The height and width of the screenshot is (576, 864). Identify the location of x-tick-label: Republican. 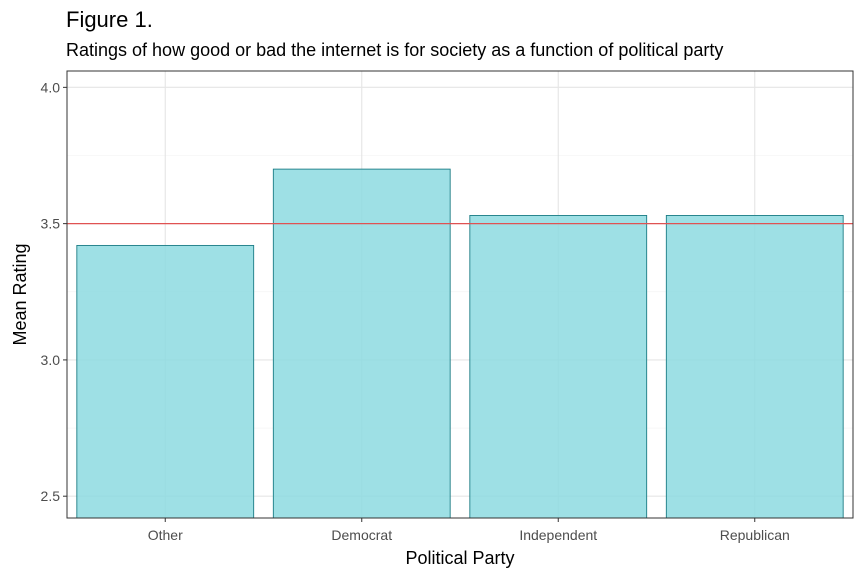
(755, 535).